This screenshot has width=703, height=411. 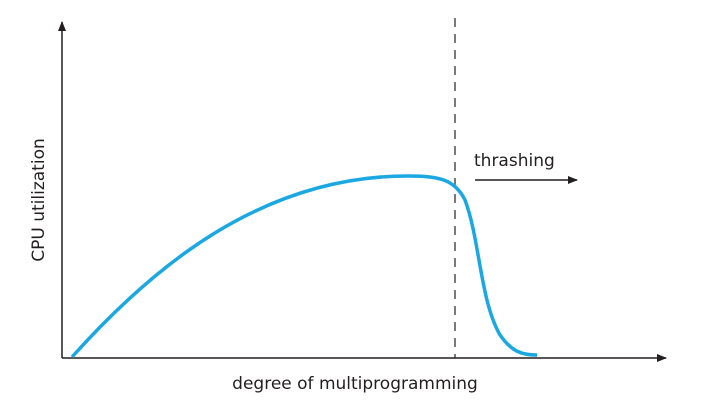 What do you see at coordinates (39, 199) in the screenshot?
I see `y-axis-label: CPU utilization` at bounding box center [39, 199].